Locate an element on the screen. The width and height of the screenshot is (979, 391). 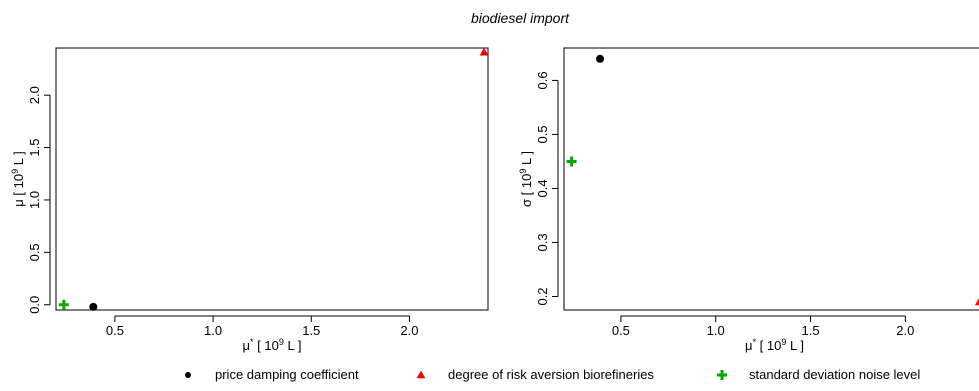
y-tick-label: 0.6 is located at coordinates (542, 80).